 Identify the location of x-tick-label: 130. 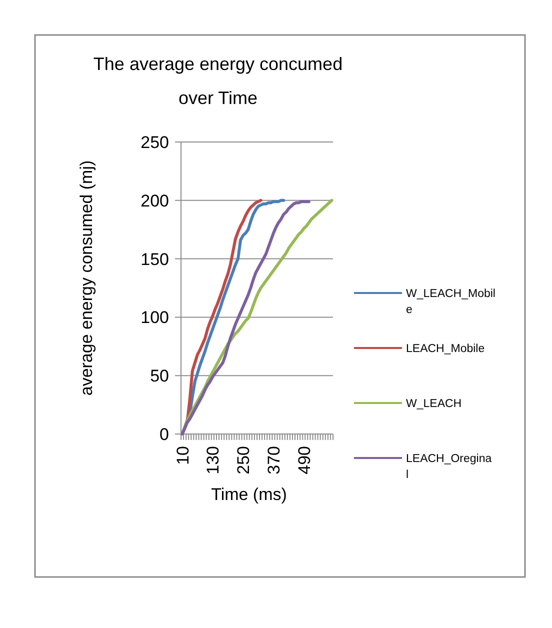
(213, 460).